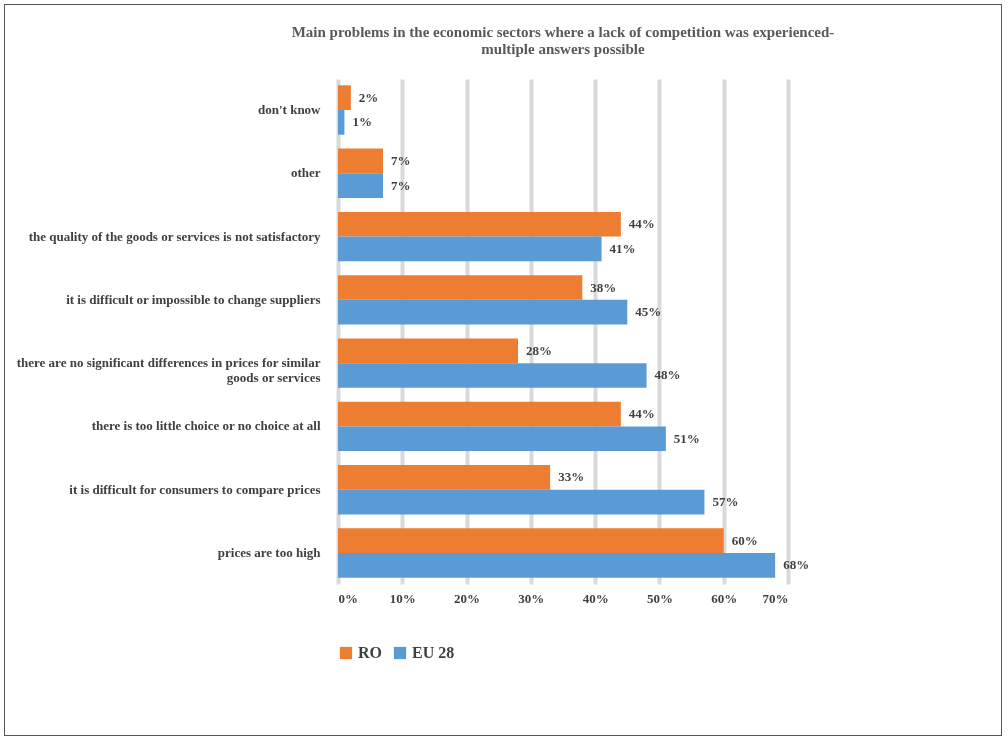 This screenshot has height=742, width=1008. Describe the element at coordinates (467, 598) in the screenshot. I see `x-tick-label: 20%` at that location.